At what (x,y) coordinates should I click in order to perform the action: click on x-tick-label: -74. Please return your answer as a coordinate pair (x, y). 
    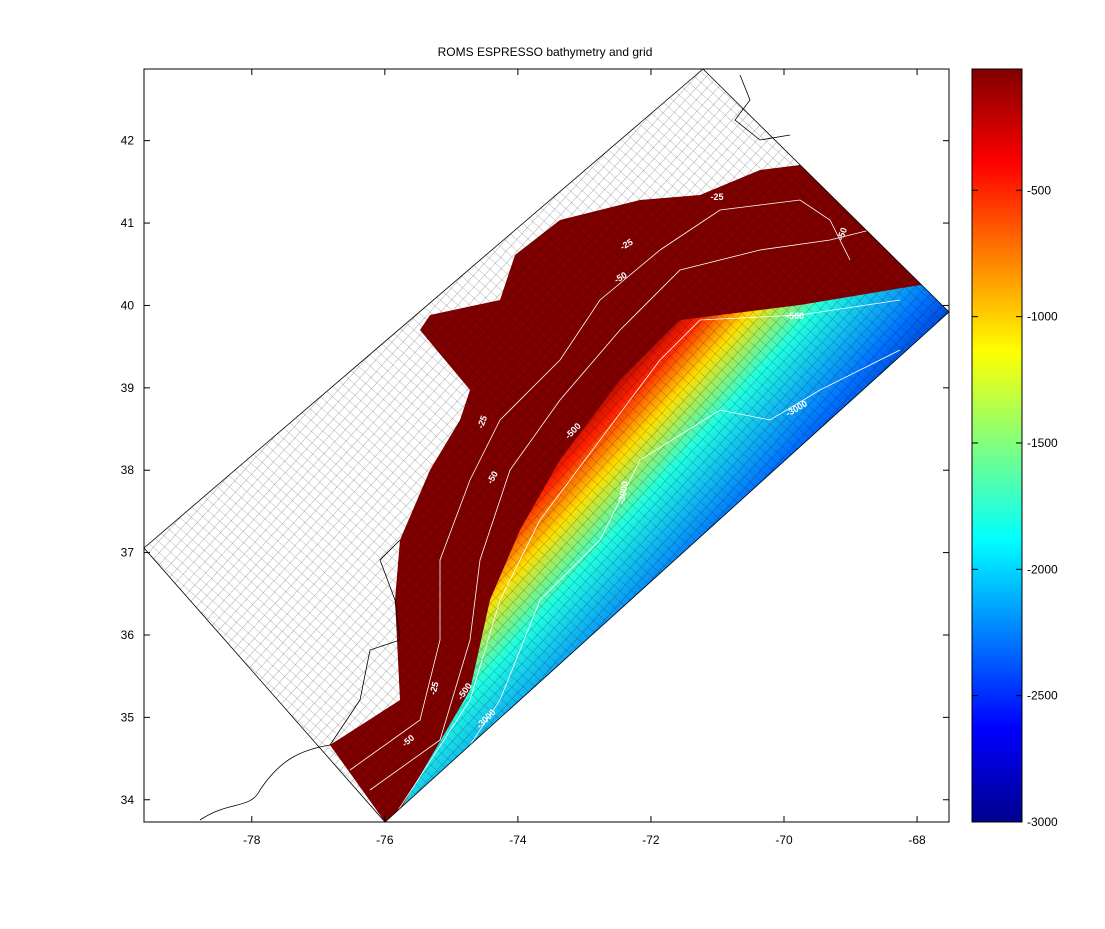
    Looking at the image, I should click on (518, 840).